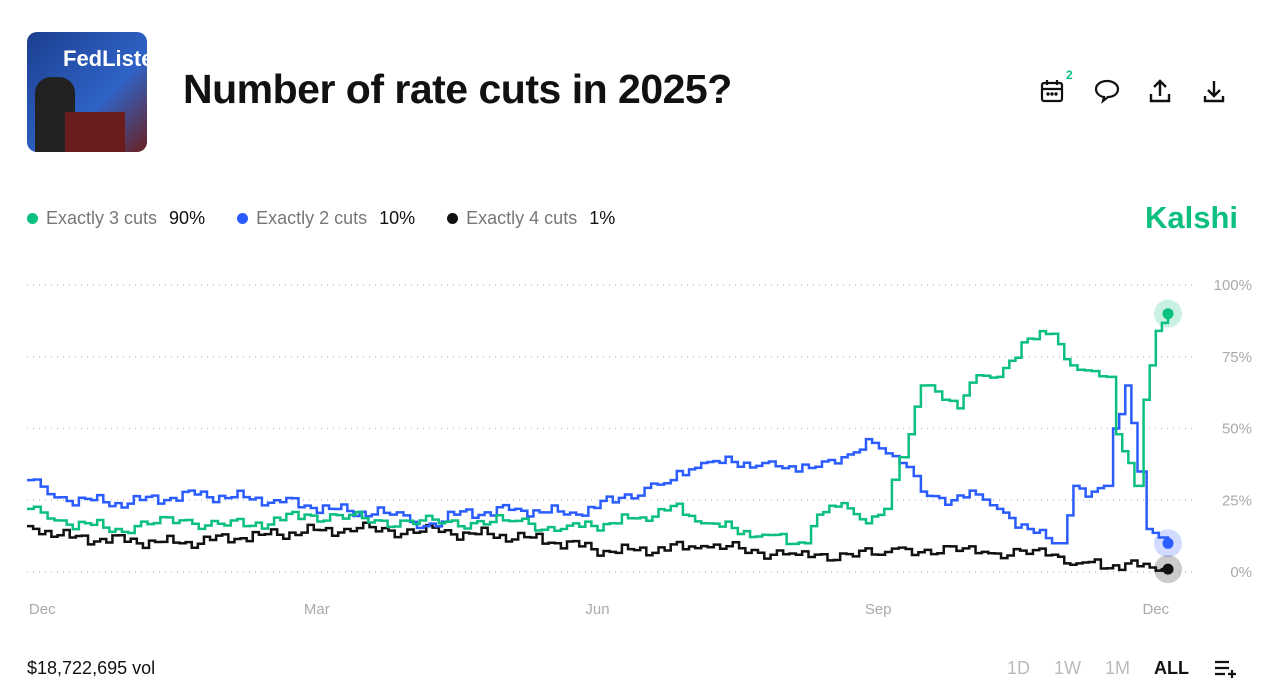 The height and width of the screenshot is (700, 1273). What do you see at coordinates (602, 218) in the screenshot?
I see `legend-value: 1%` at bounding box center [602, 218].